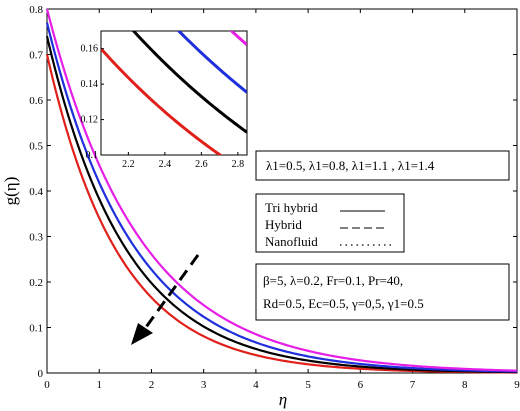 This screenshot has width=520, height=411. I want to click on y-tick-label: 0.2, so click(36, 283).